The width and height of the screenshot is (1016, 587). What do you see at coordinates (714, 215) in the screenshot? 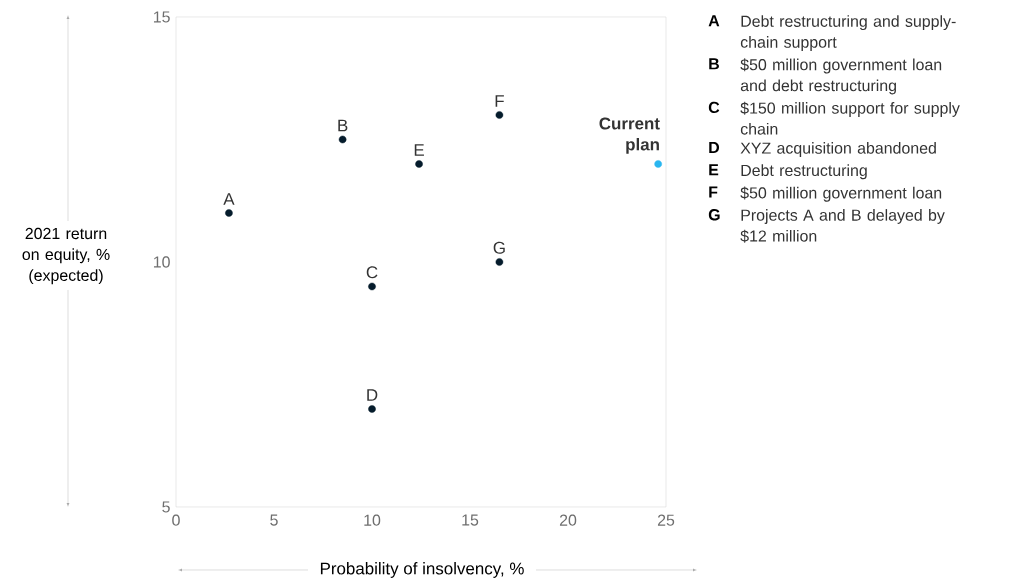
I see `text: G` at bounding box center [714, 215].